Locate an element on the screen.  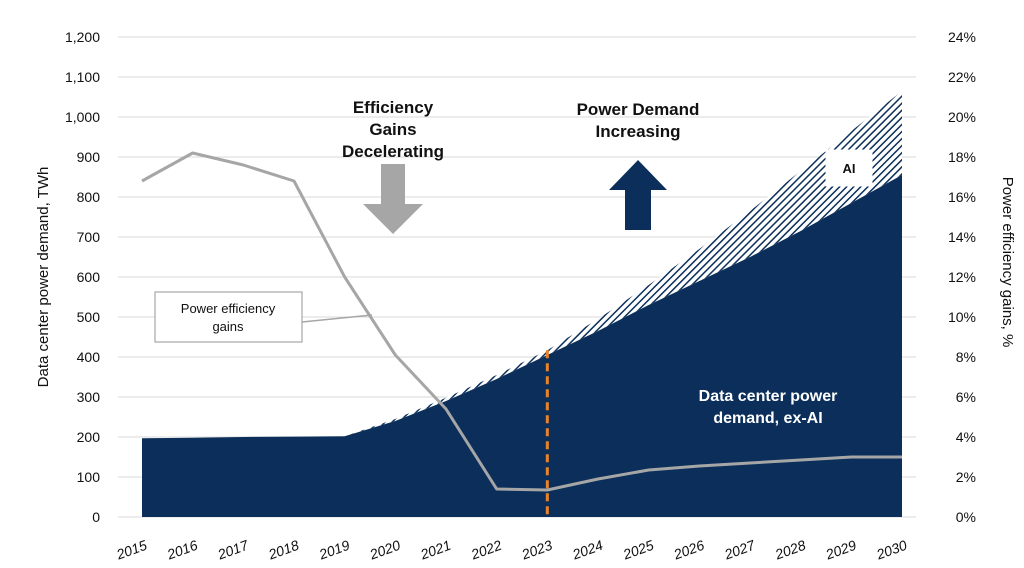
y-left-tick-label: 1,000 is located at coordinates (82, 117).